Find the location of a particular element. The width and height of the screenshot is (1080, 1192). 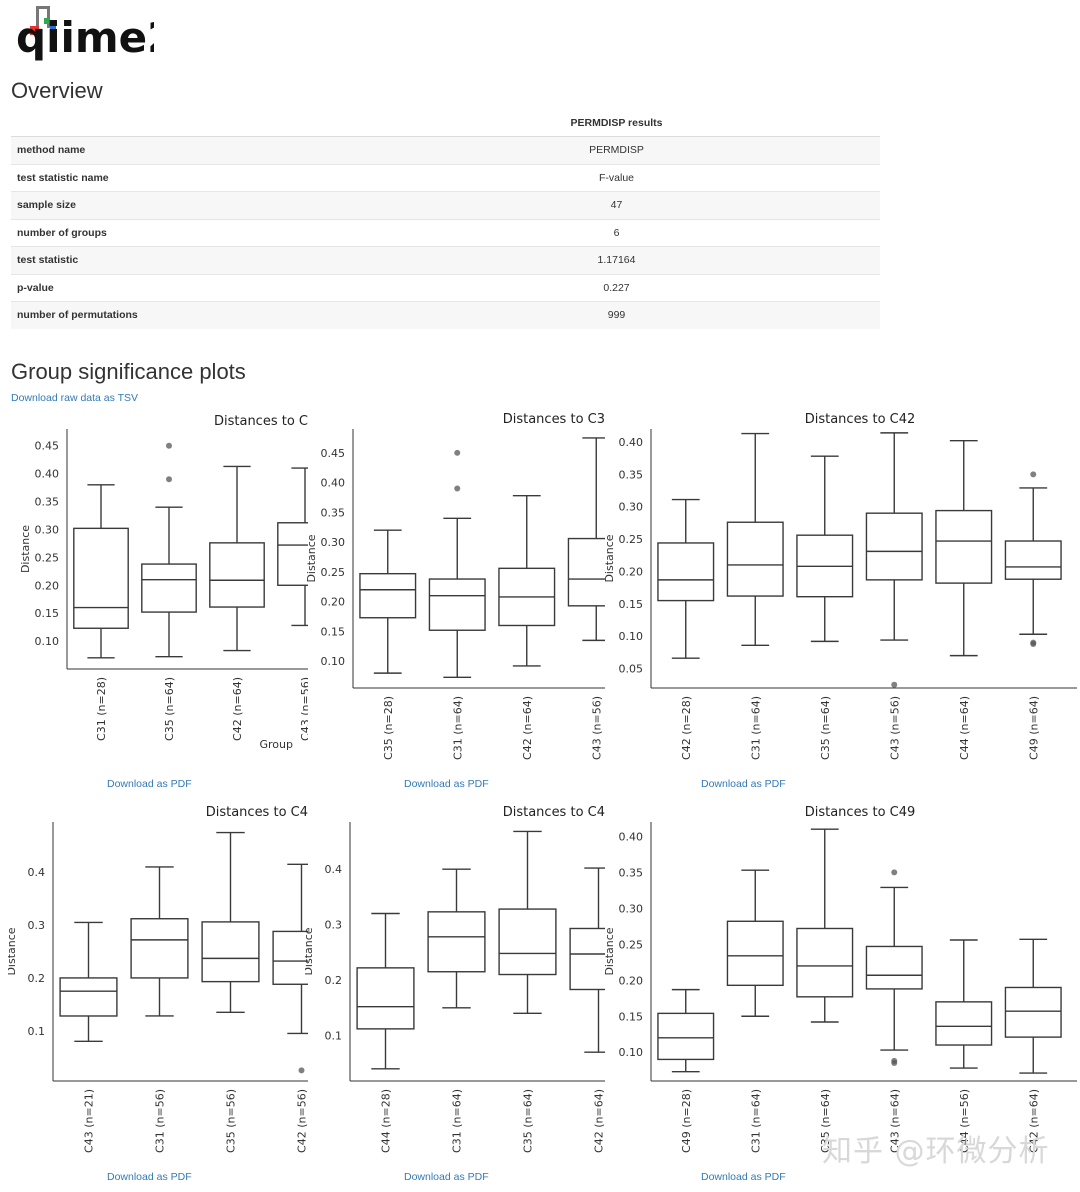

row-key: test statistic name is located at coordinates (182, 177).